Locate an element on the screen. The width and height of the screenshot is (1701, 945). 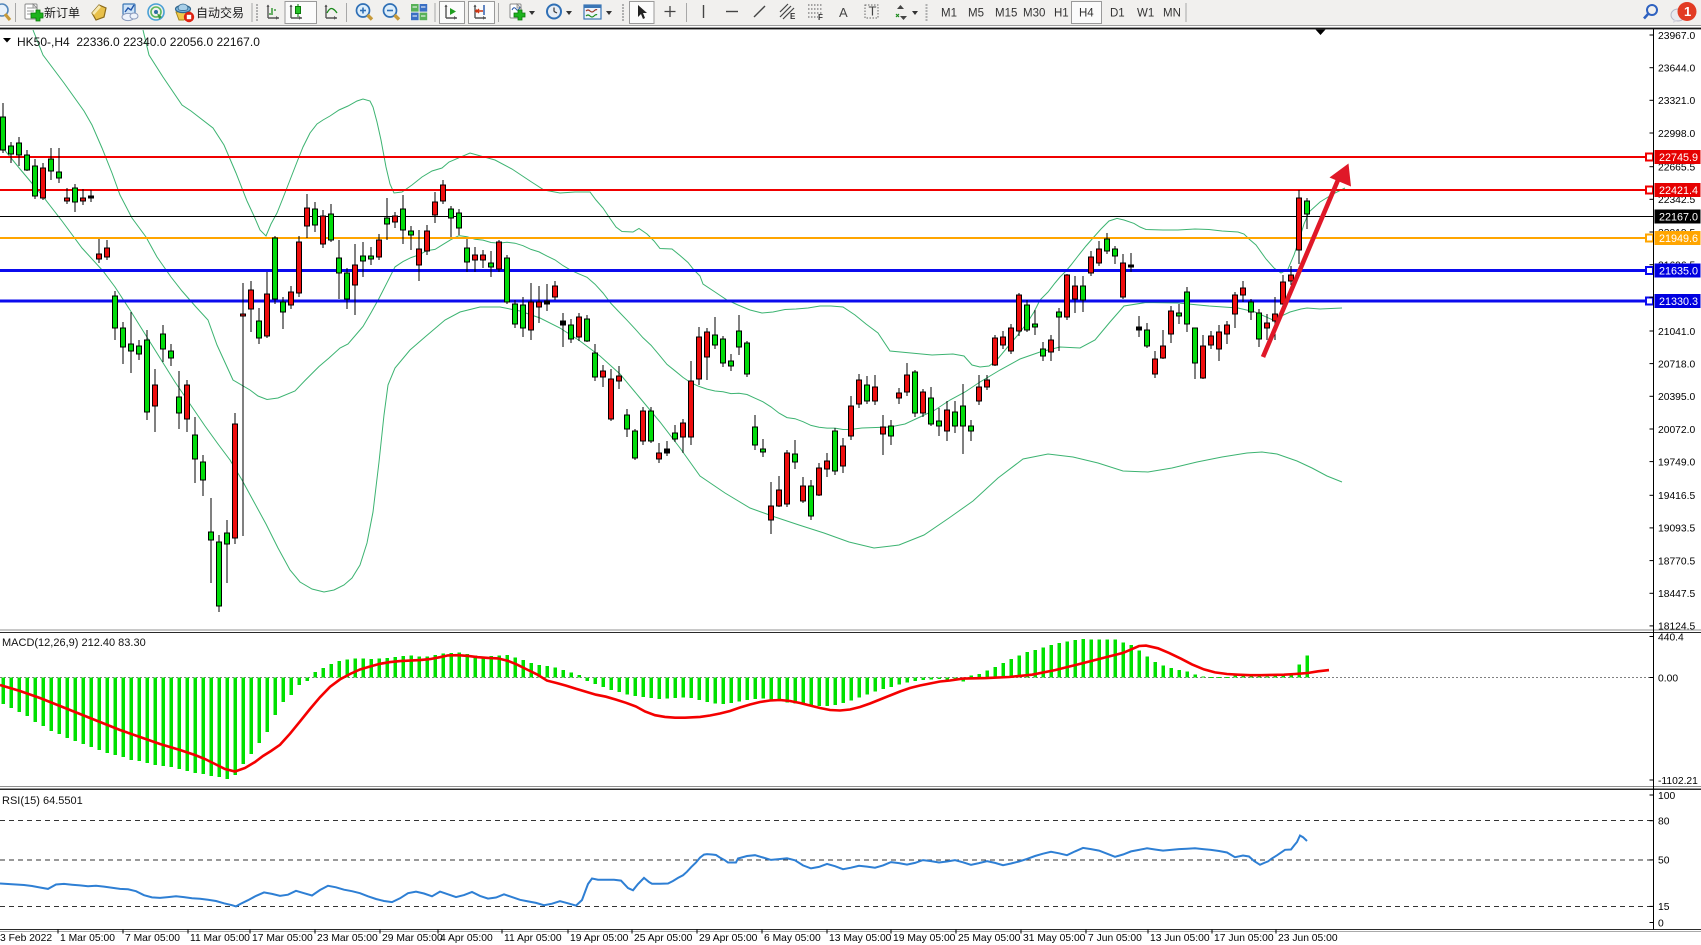
svg-text: 29 Mar 05:00 is located at coordinates (412, 938).